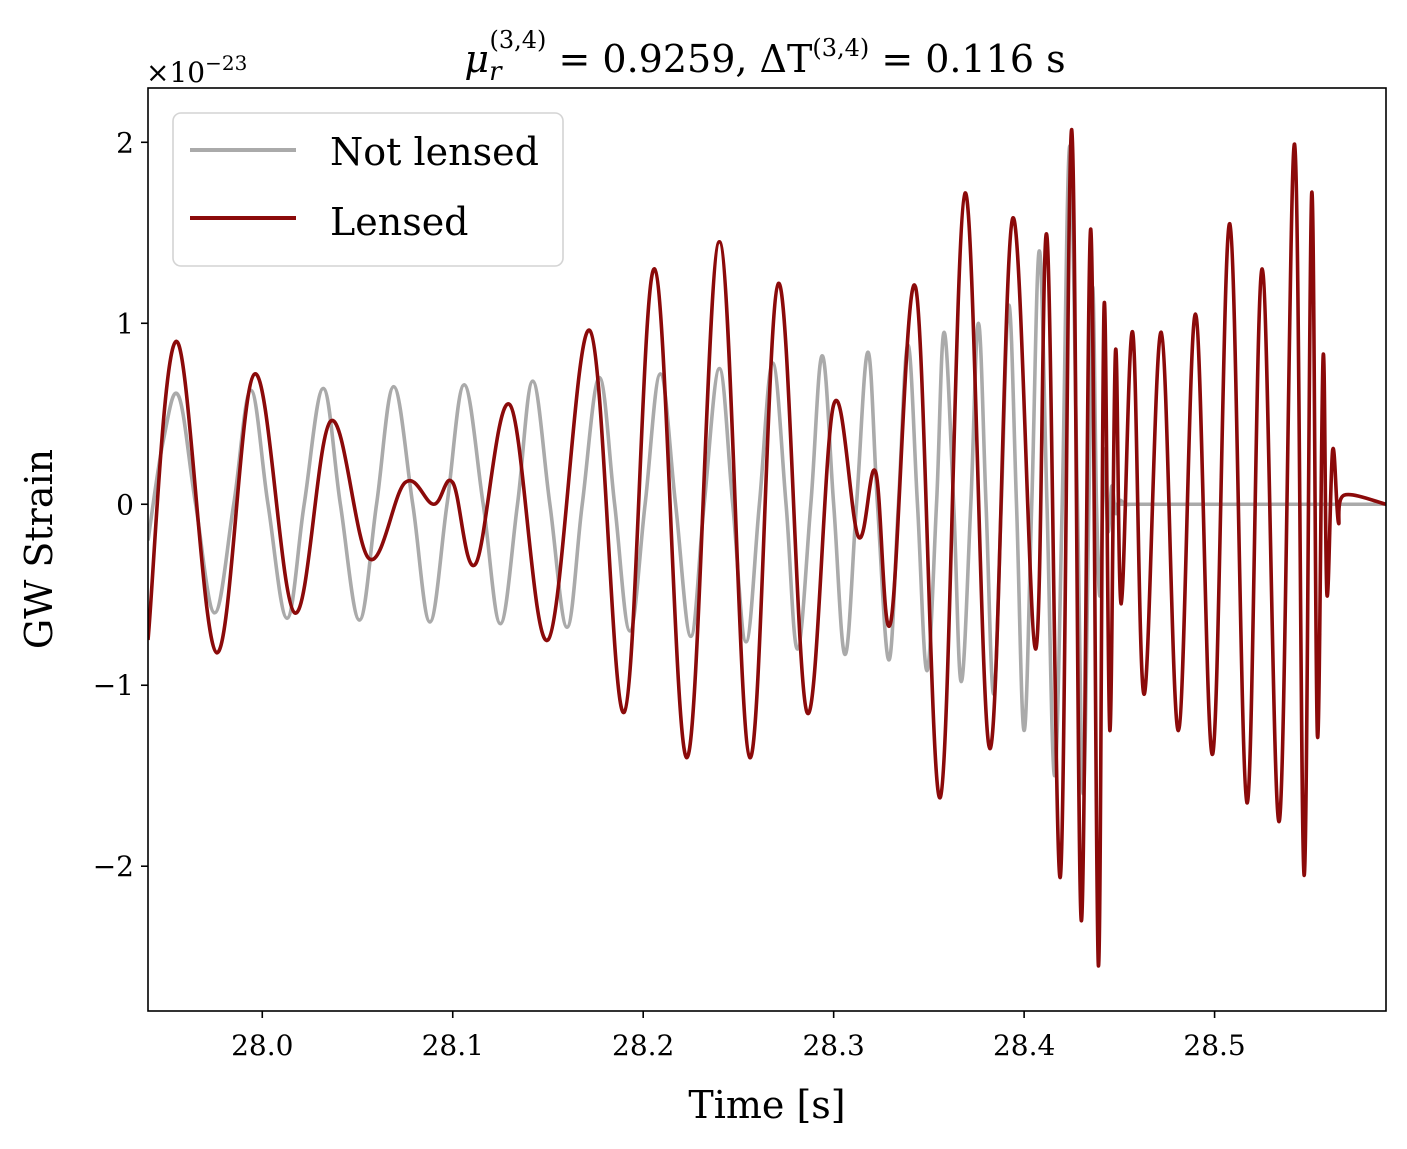  Describe the element at coordinates (518, 40) in the screenshot. I see `title-mu-sup: (3,4)` at that location.